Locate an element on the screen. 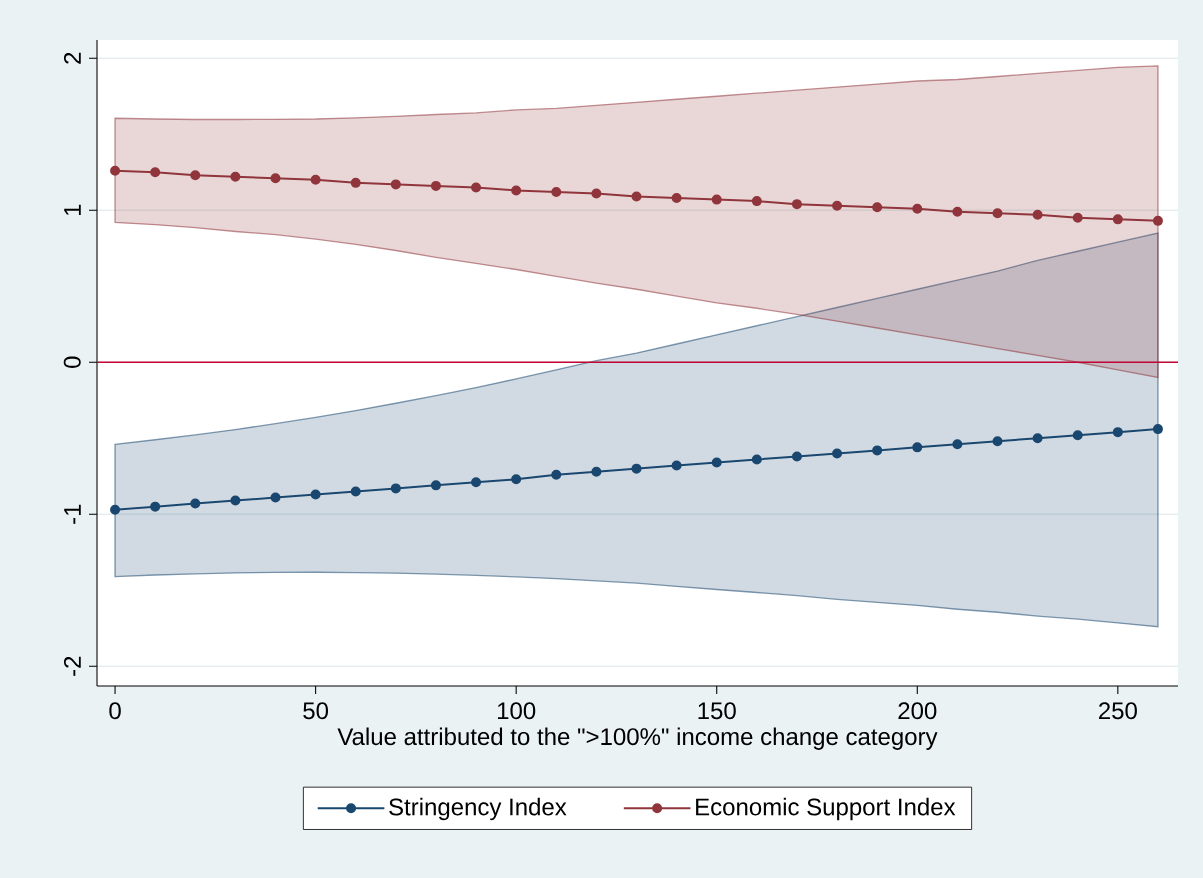  y-tick-label: 0 is located at coordinates (72, 362).